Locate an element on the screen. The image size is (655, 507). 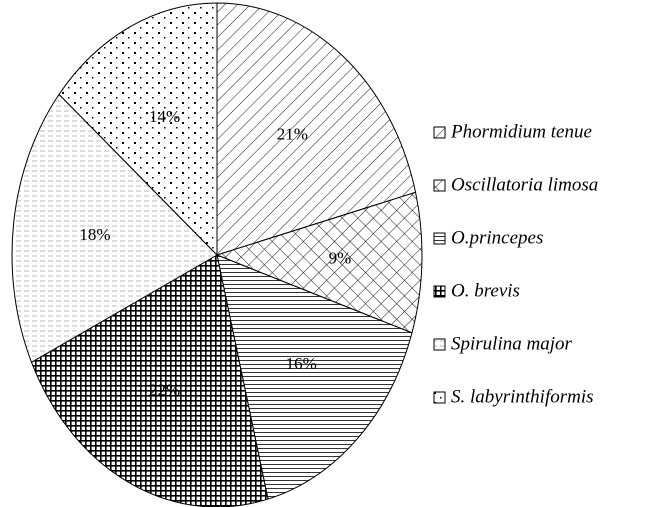
legend-label: Phormidium tenue is located at coordinates (521, 131).